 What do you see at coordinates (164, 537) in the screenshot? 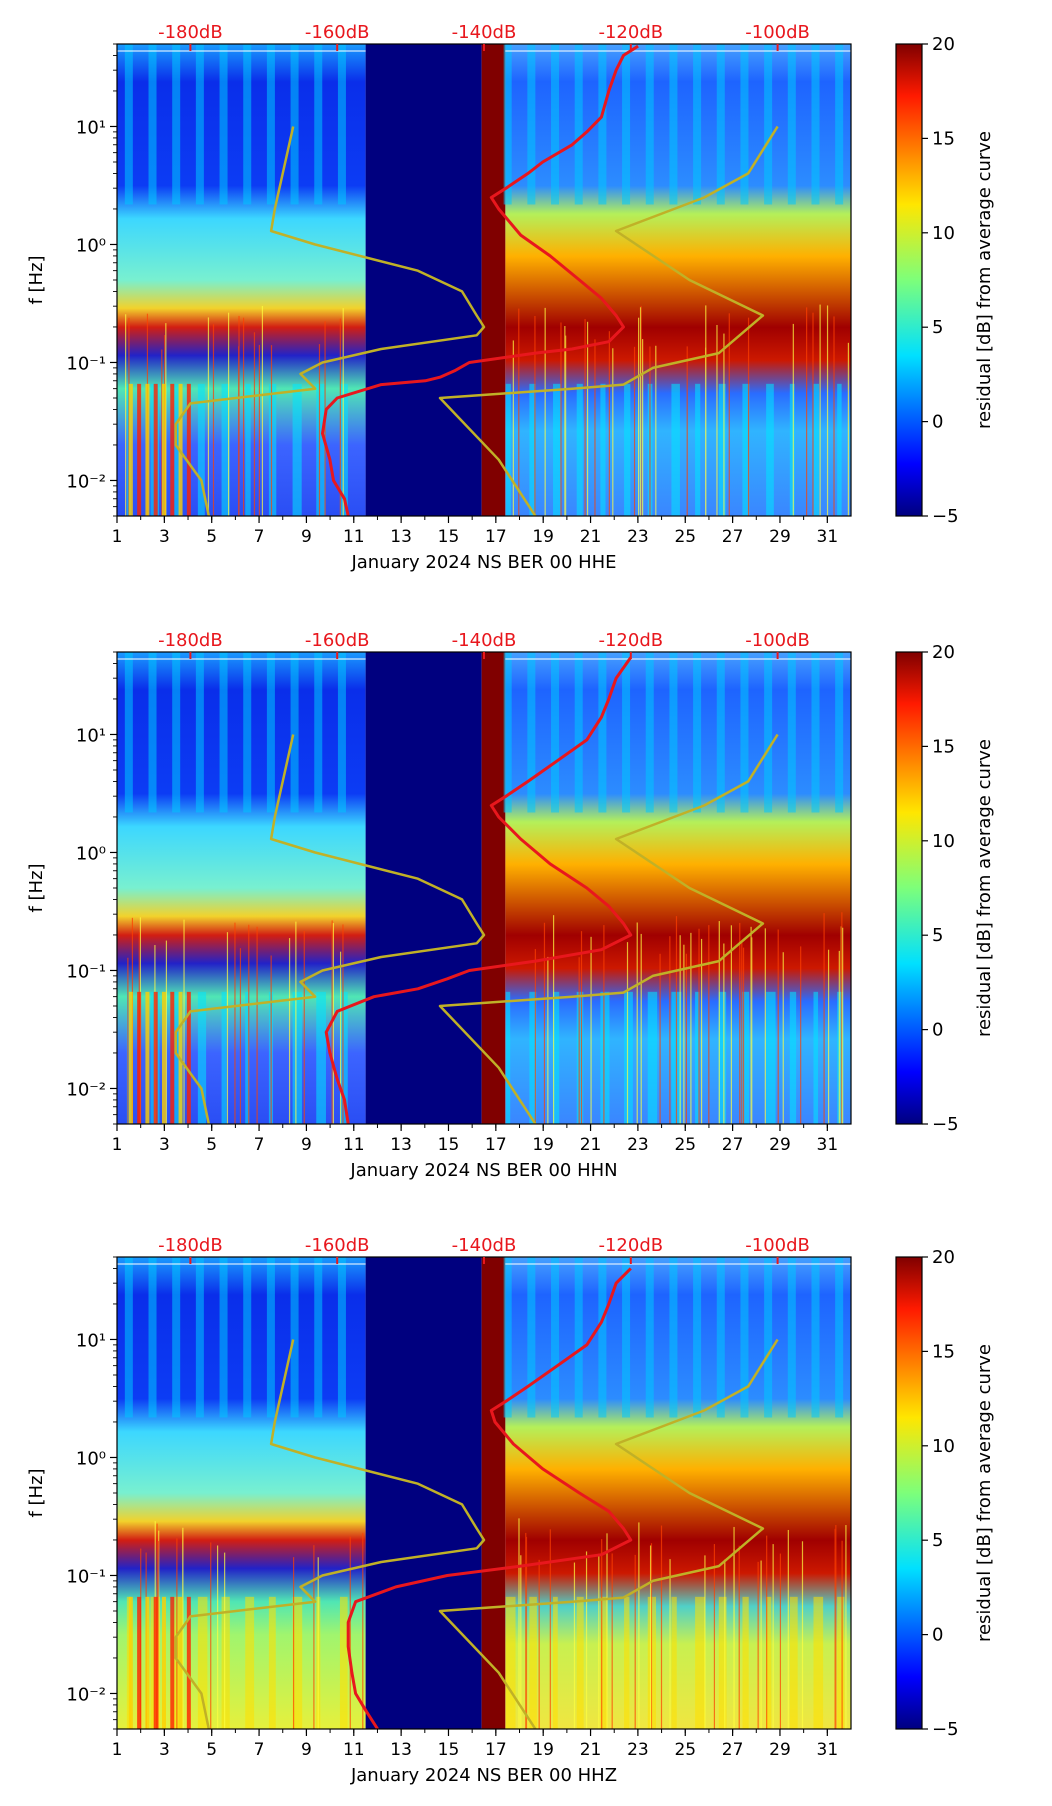
I see `x-tick-label: 3` at bounding box center [164, 537].